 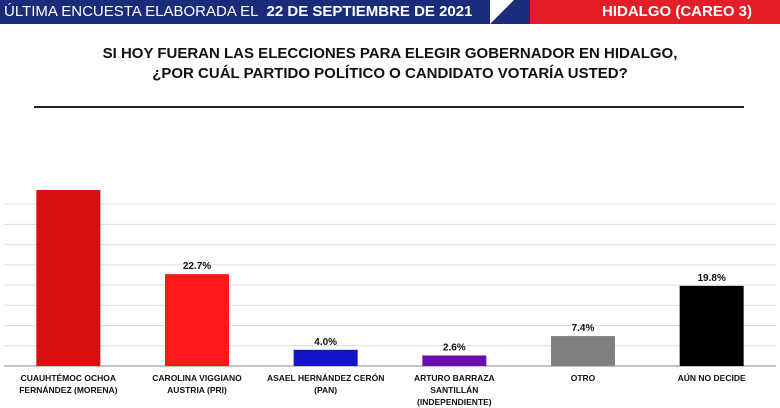 I want to click on data-label: 43.5%, so click(x=68, y=186).